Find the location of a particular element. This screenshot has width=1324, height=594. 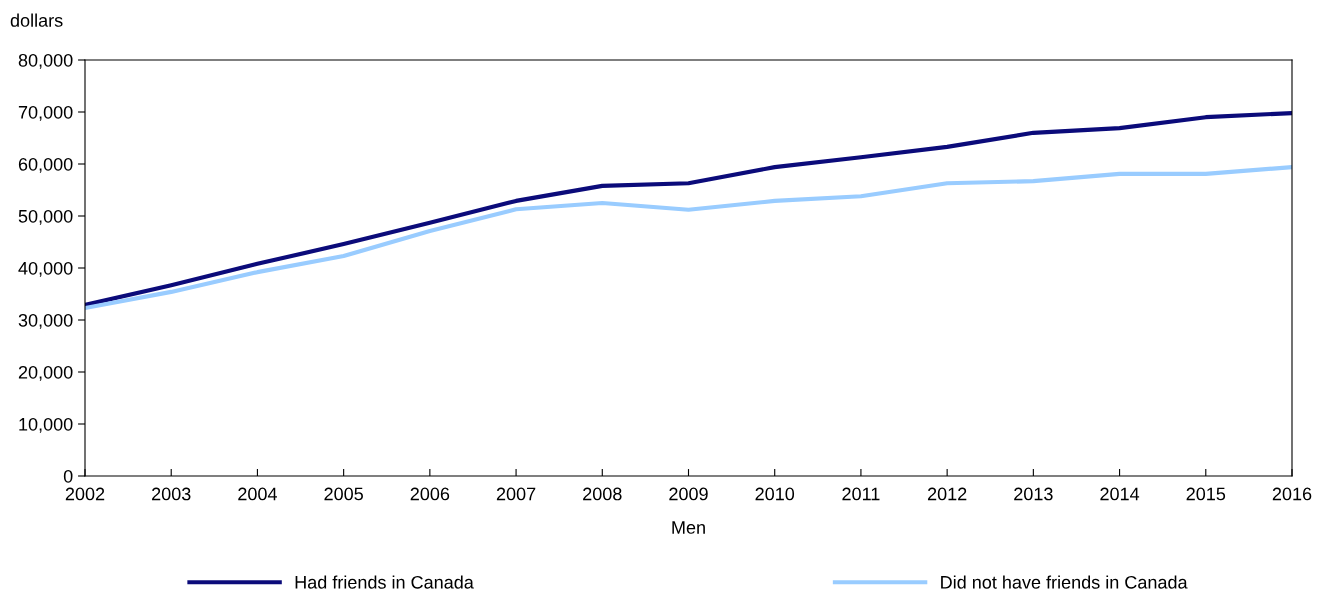

x-tick-label: 2002 is located at coordinates (85, 494).